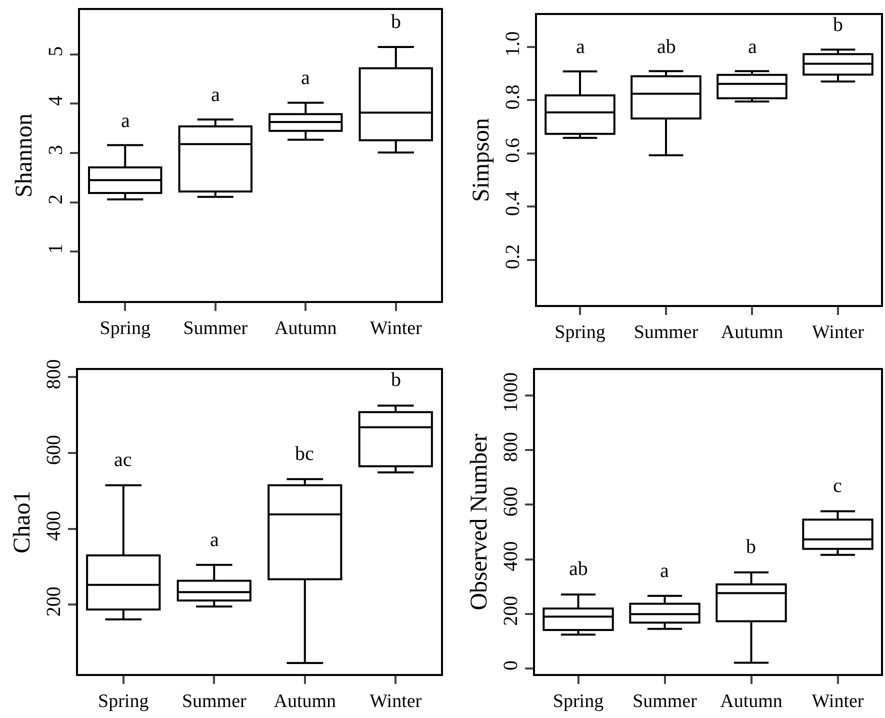 The image size is (885, 718). What do you see at coordinates (513, 203) in the screenshot?
I see `y-tick-label: 0.4` at bounding box center [513, 203].